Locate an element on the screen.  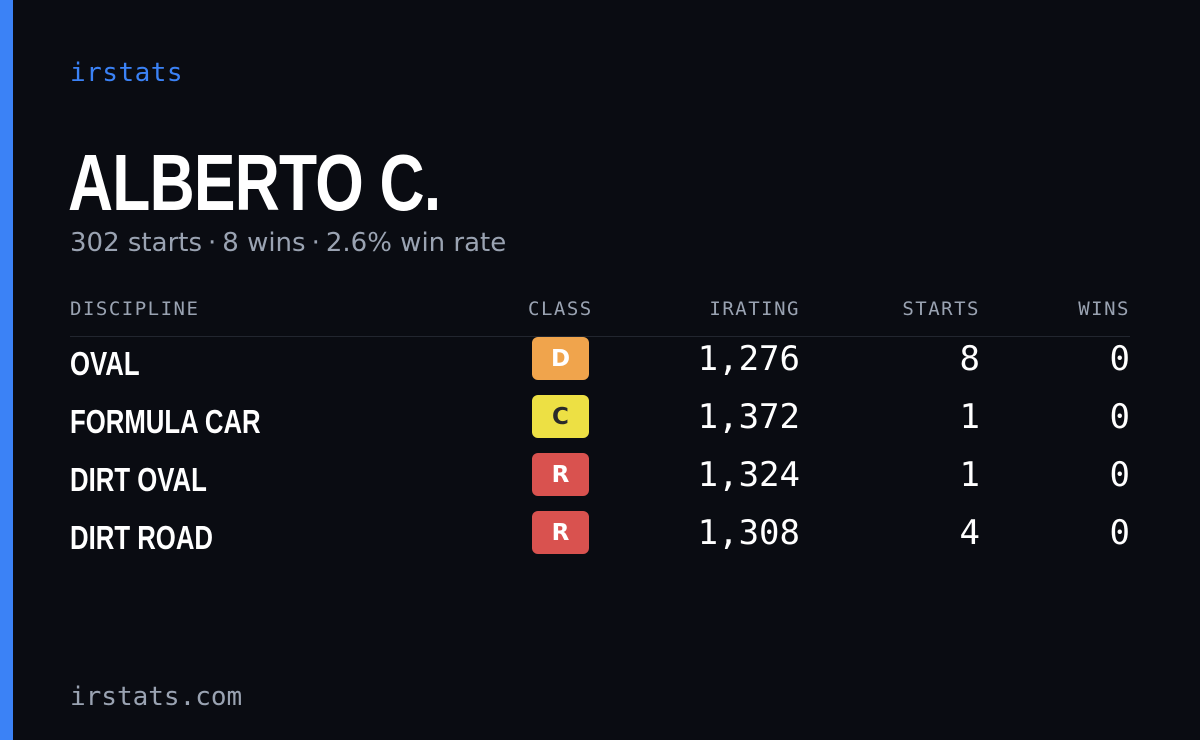
summary-wins: 8 wins is located at coordinates (264, 243).